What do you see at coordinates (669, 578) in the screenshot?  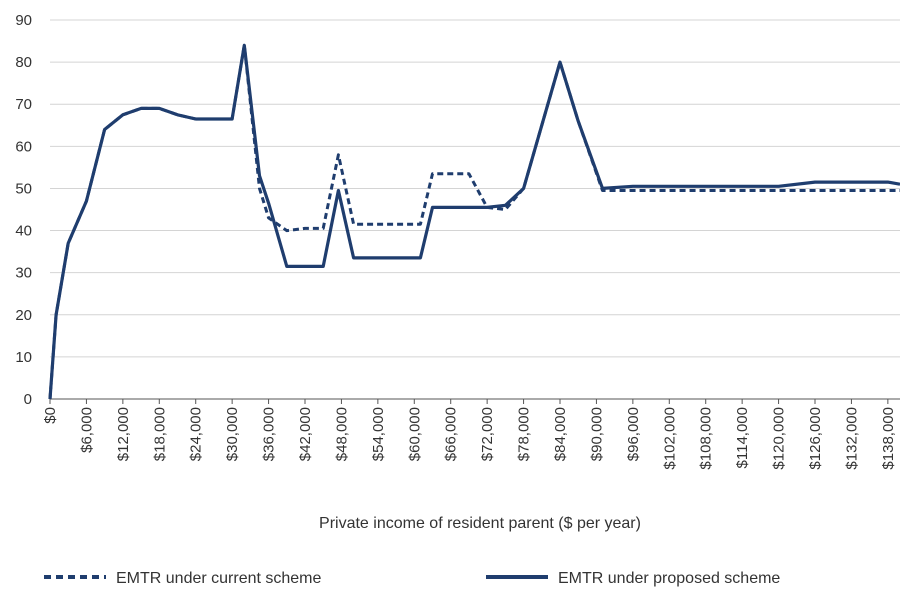 I see `legend-label: EMTR under proposed scheme` at bounding box center [669, 578].